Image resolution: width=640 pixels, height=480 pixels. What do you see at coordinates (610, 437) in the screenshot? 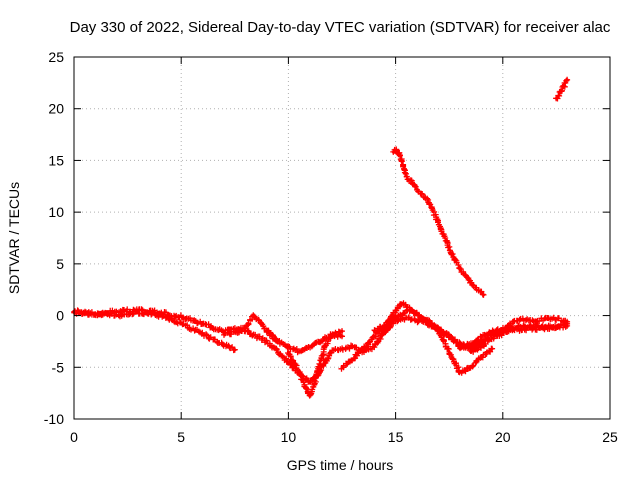
I see `x-tick-label: 25` at bounding box center [610, 437].